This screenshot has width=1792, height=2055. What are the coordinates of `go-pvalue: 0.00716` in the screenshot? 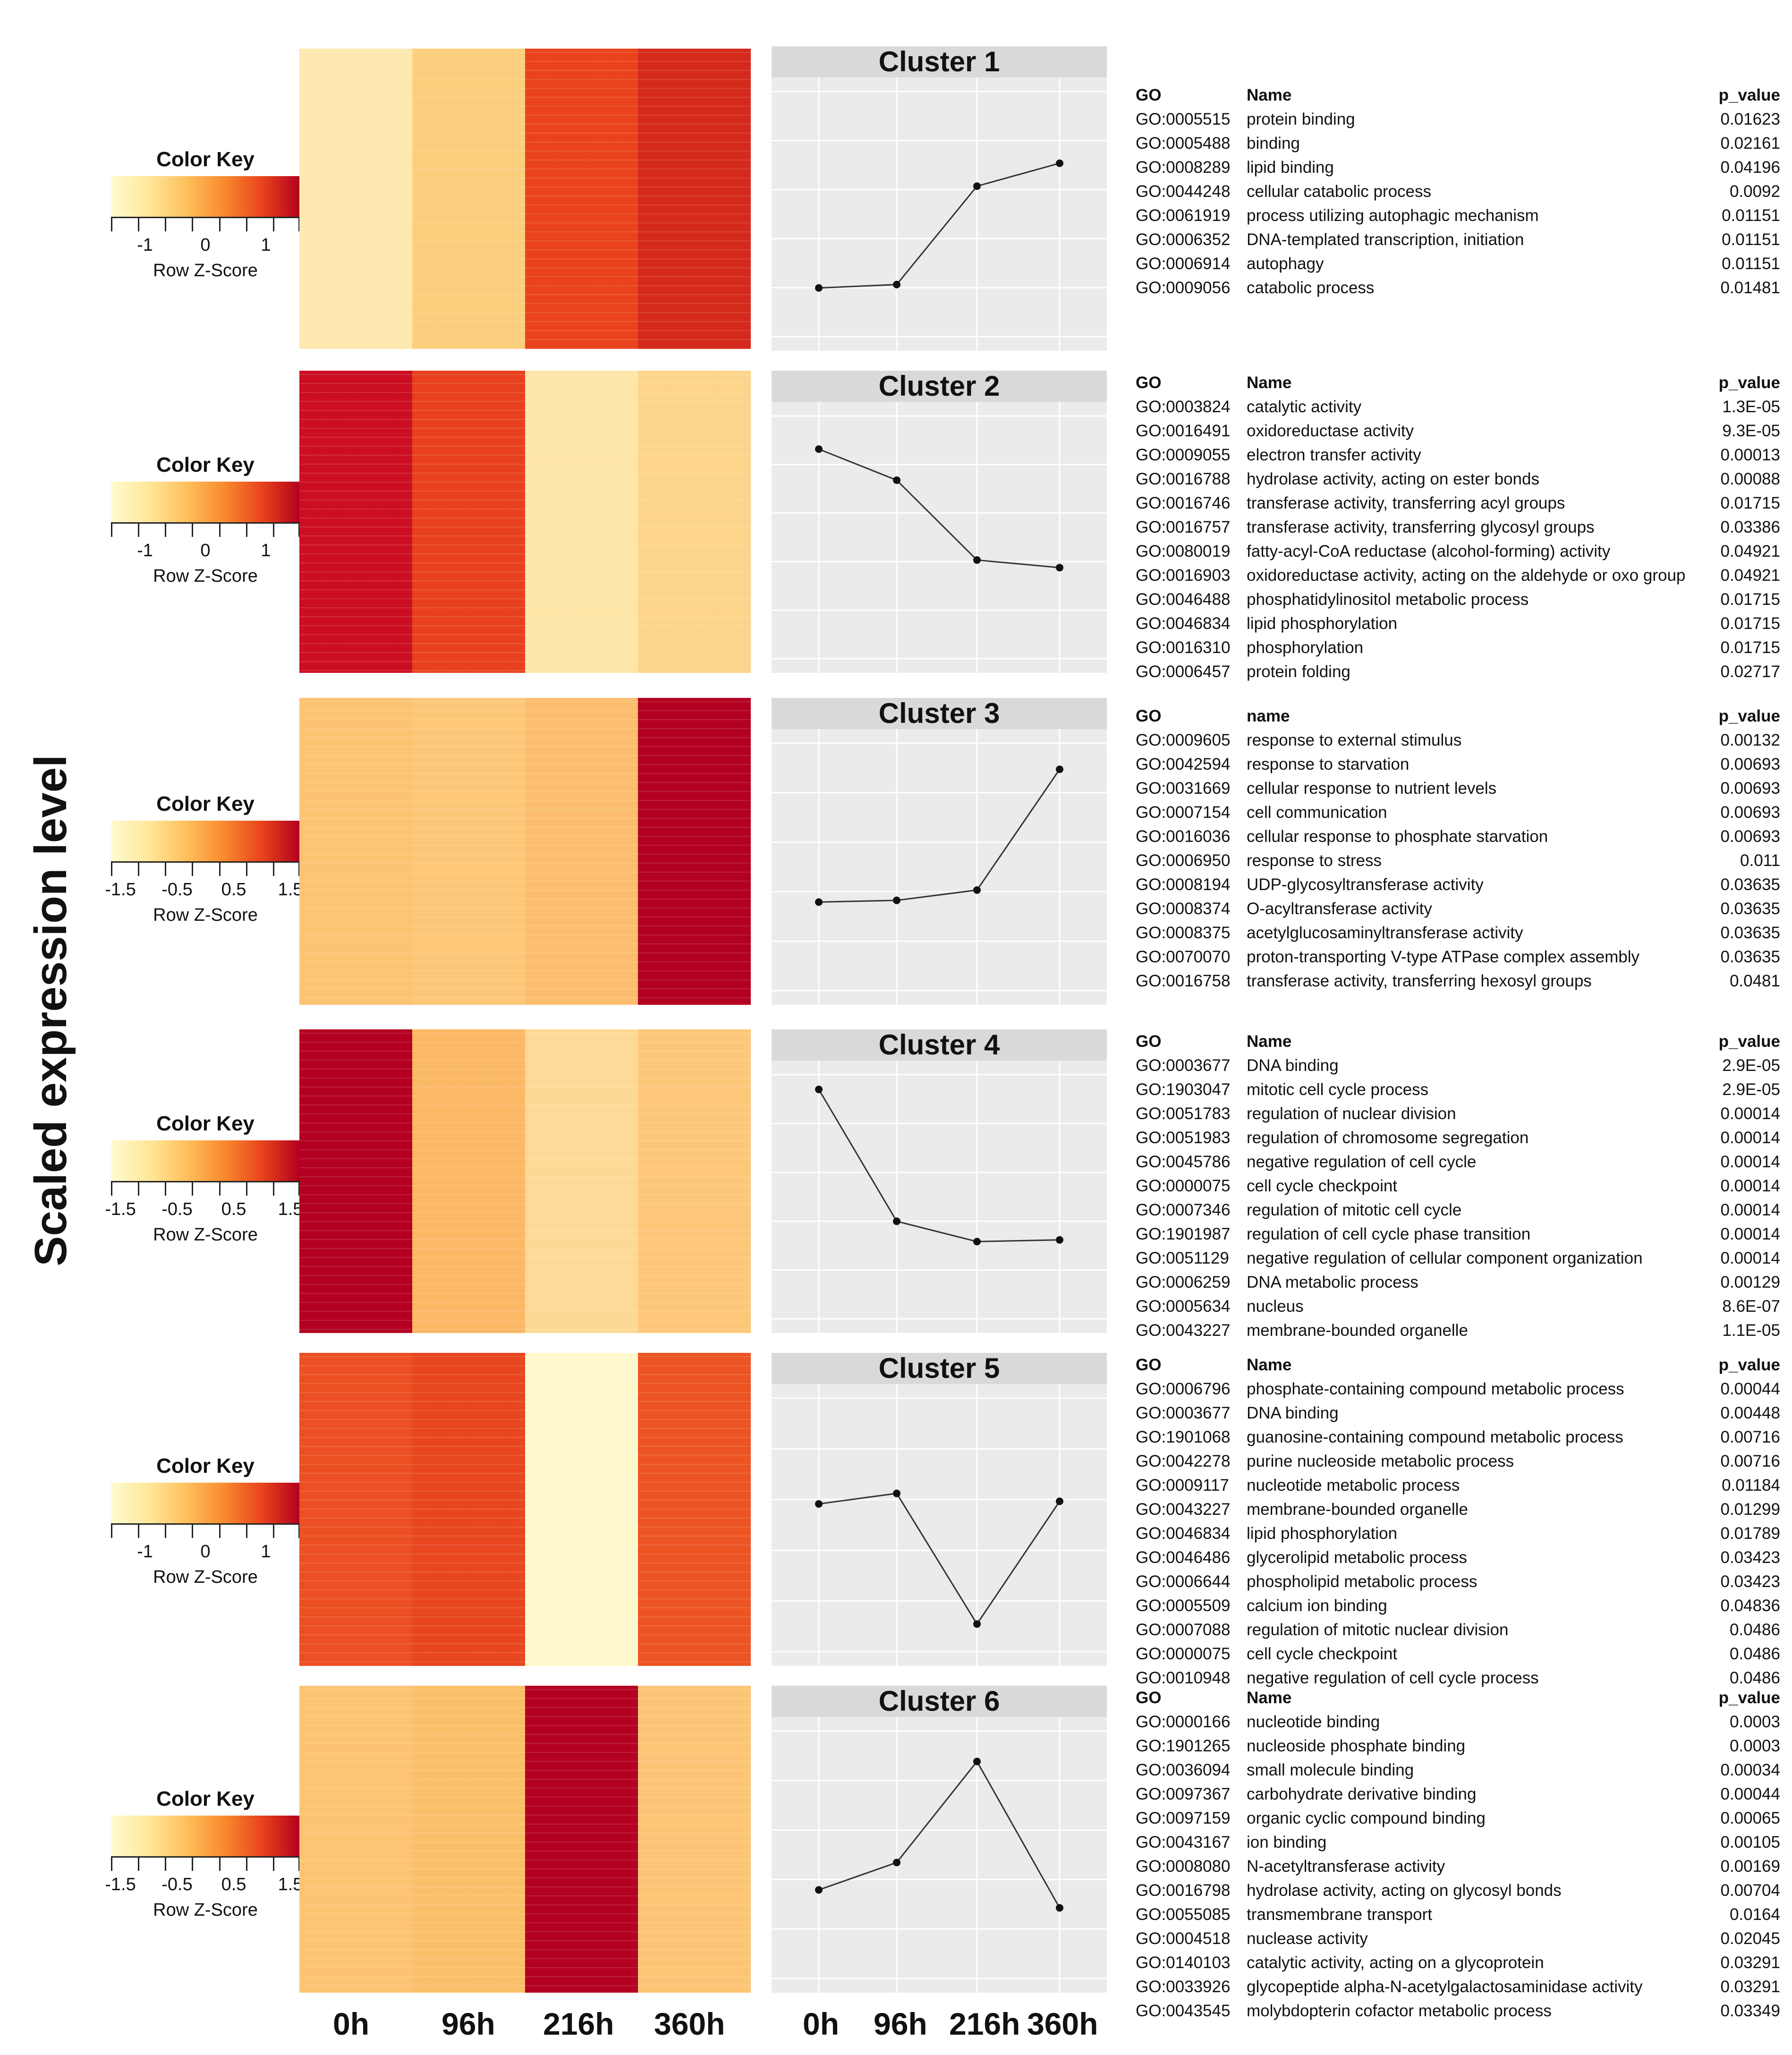 It's located at (1750, 1461).